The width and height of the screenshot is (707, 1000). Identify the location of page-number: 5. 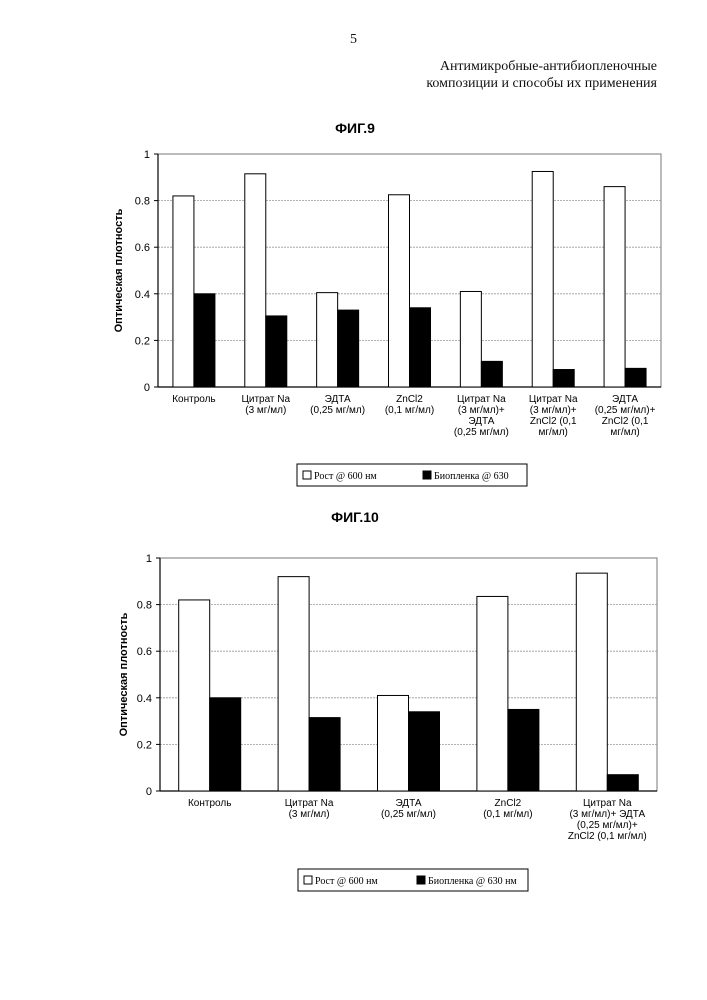
(353, 39).